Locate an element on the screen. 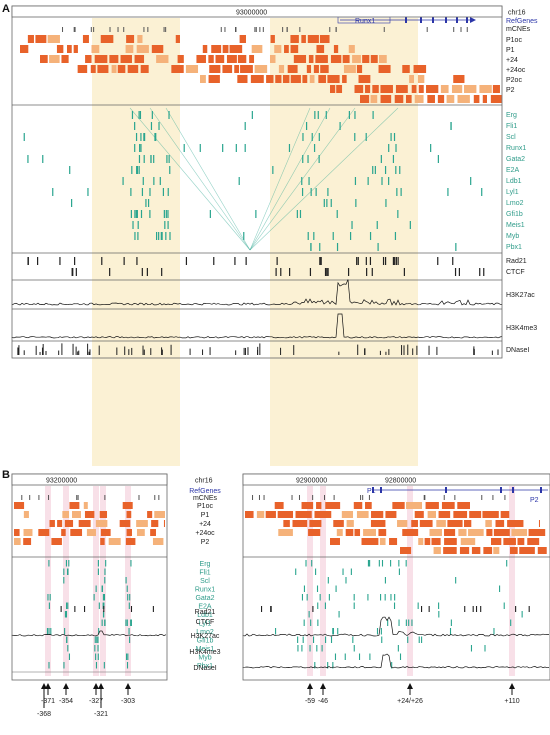 This screenshot has width=550, height=735. exon is located at coordinates (446, 20).